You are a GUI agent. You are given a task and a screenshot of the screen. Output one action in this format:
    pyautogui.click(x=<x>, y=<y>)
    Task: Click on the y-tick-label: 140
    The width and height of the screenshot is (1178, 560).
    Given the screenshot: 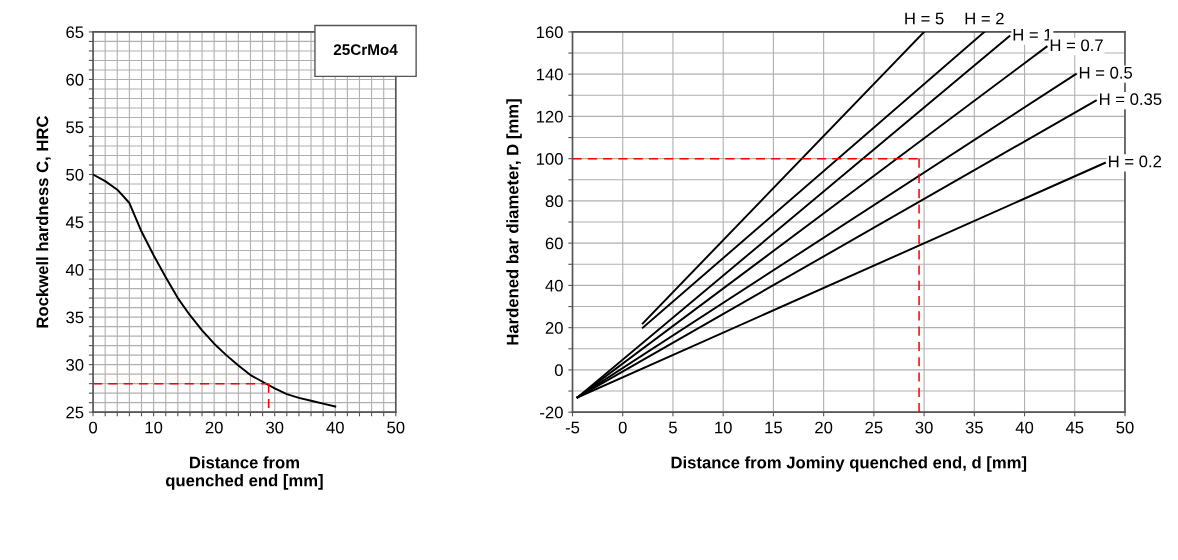 What is the action you would take?
    pyautogui.click(x=549, y=74)
    